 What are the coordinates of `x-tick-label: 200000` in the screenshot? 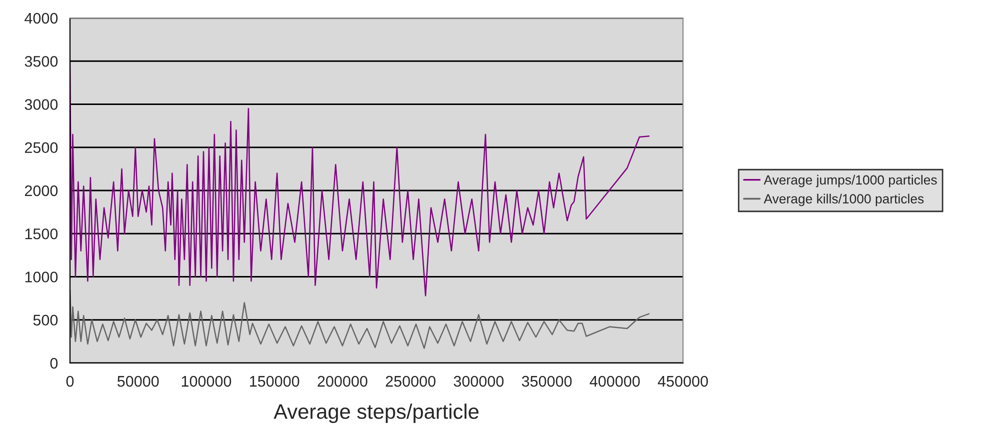 It's located at (343, 381).